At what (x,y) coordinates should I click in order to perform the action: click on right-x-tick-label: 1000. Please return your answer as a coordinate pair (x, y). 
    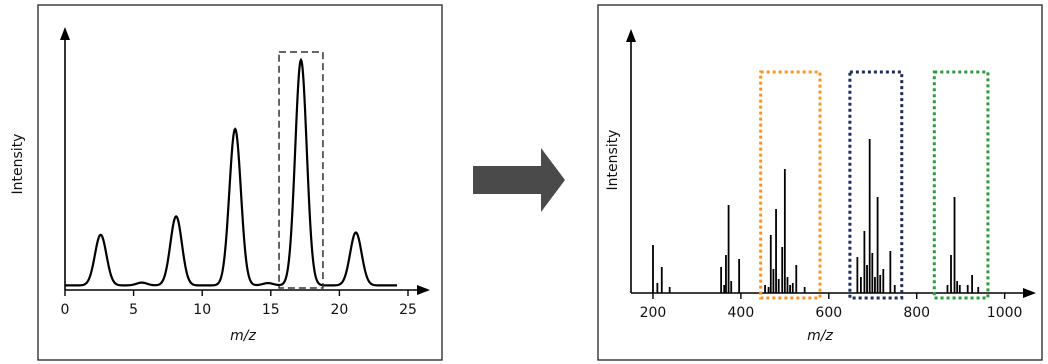
    Looking at the image, I should click on (1005, 313).